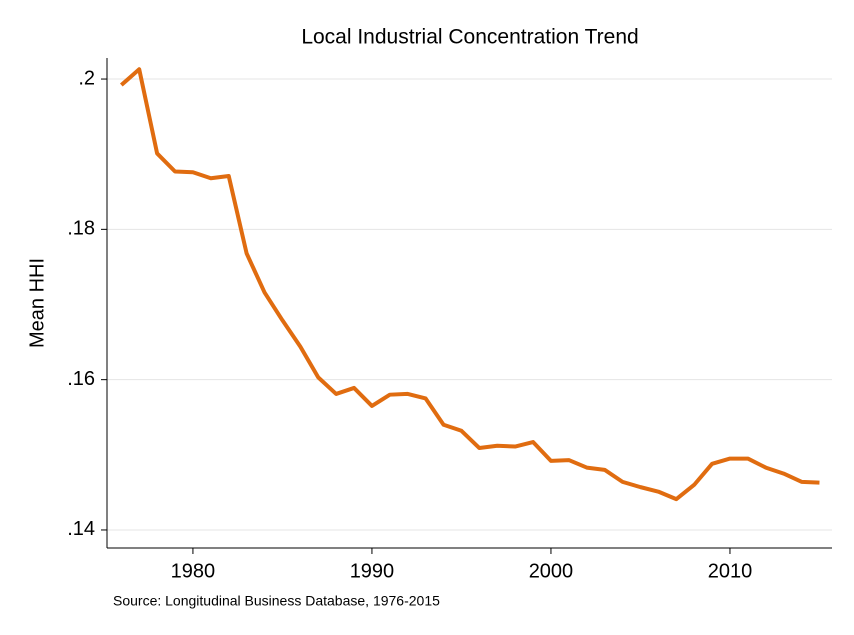 This screenshot has height=635, width=854. Describe the element at coordinates (730, 571) in the screenshot. I see `x-tick-label: 2010` at that location.